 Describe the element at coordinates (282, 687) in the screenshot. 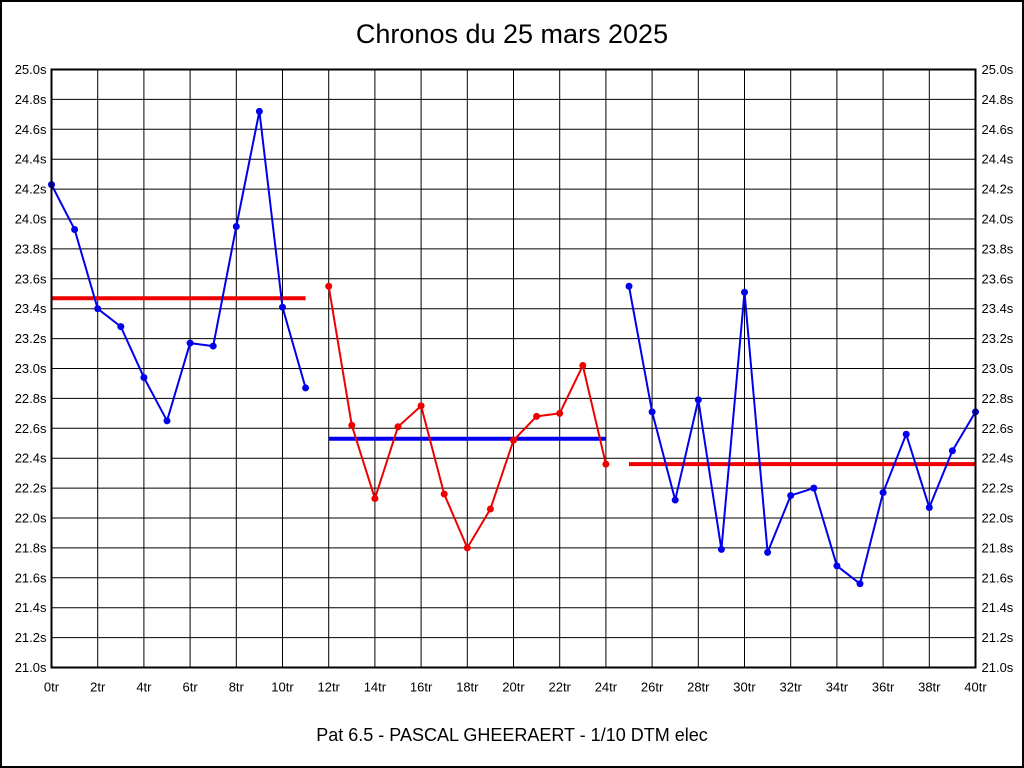

I see `x-tick-label: 10tr` at that location.